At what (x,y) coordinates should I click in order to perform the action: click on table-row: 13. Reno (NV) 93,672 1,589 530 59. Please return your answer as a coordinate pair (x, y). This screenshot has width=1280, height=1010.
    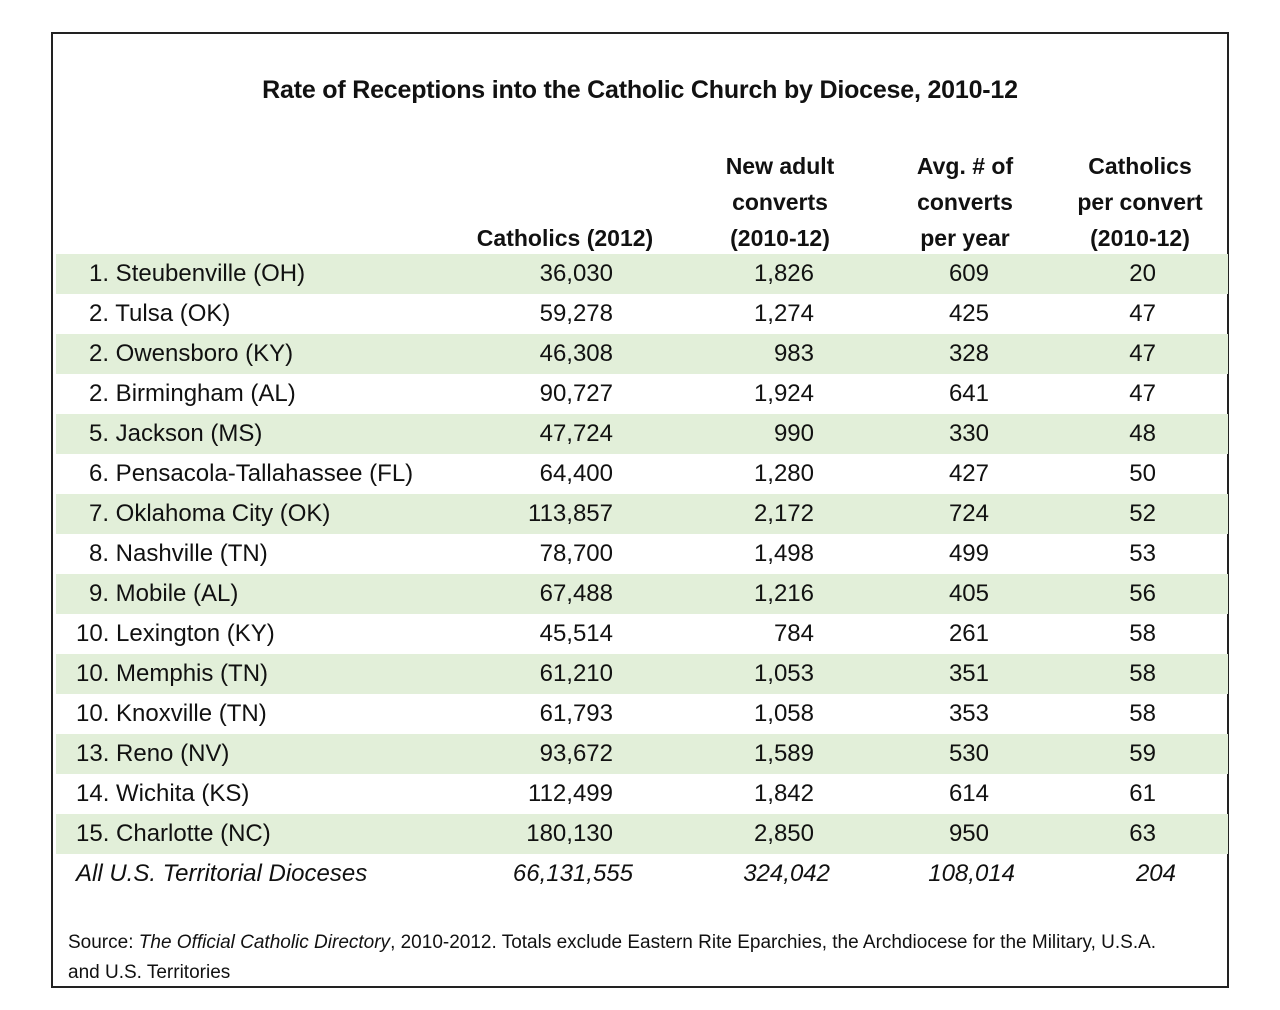
    Looking at the image, I should click on (642, 754).